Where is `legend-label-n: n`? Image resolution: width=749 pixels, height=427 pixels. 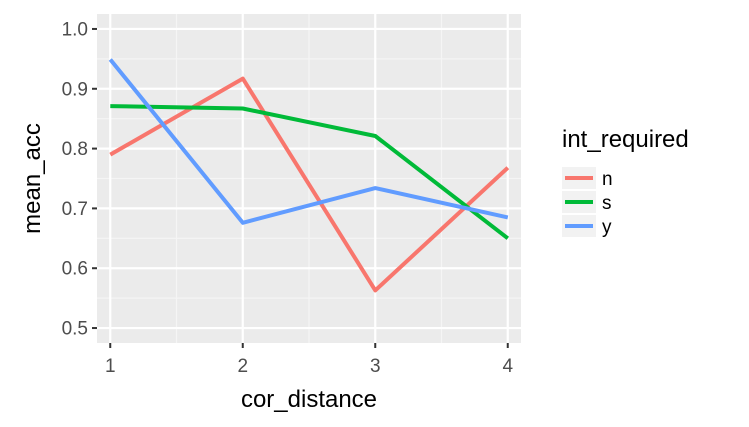
legend-label-n: n is located at coordinates (607, 179).